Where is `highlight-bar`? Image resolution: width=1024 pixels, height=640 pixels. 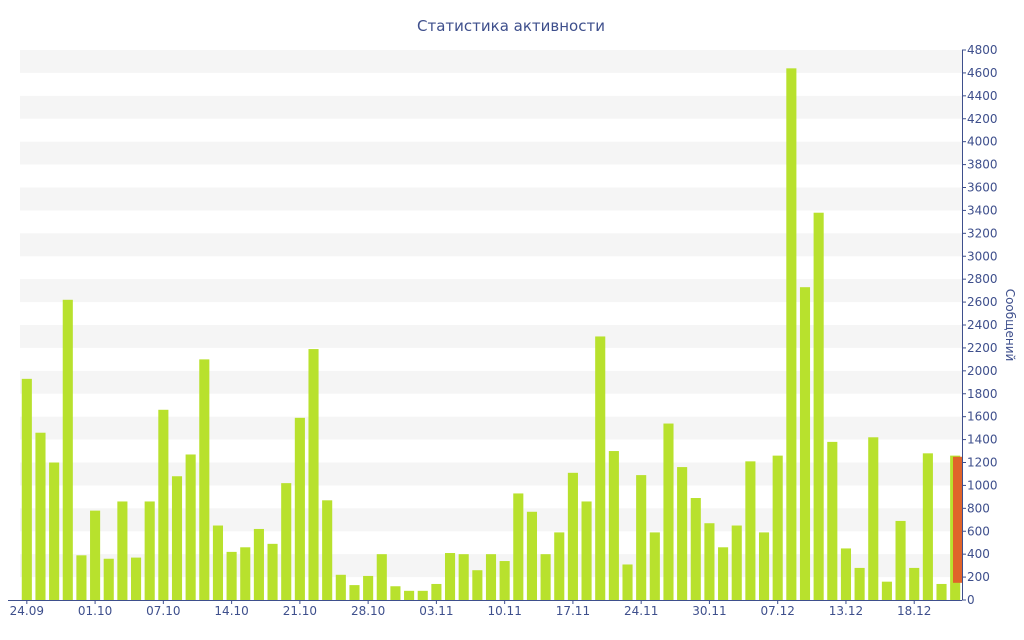
highlight-bar is located at coordinates (957, 519).